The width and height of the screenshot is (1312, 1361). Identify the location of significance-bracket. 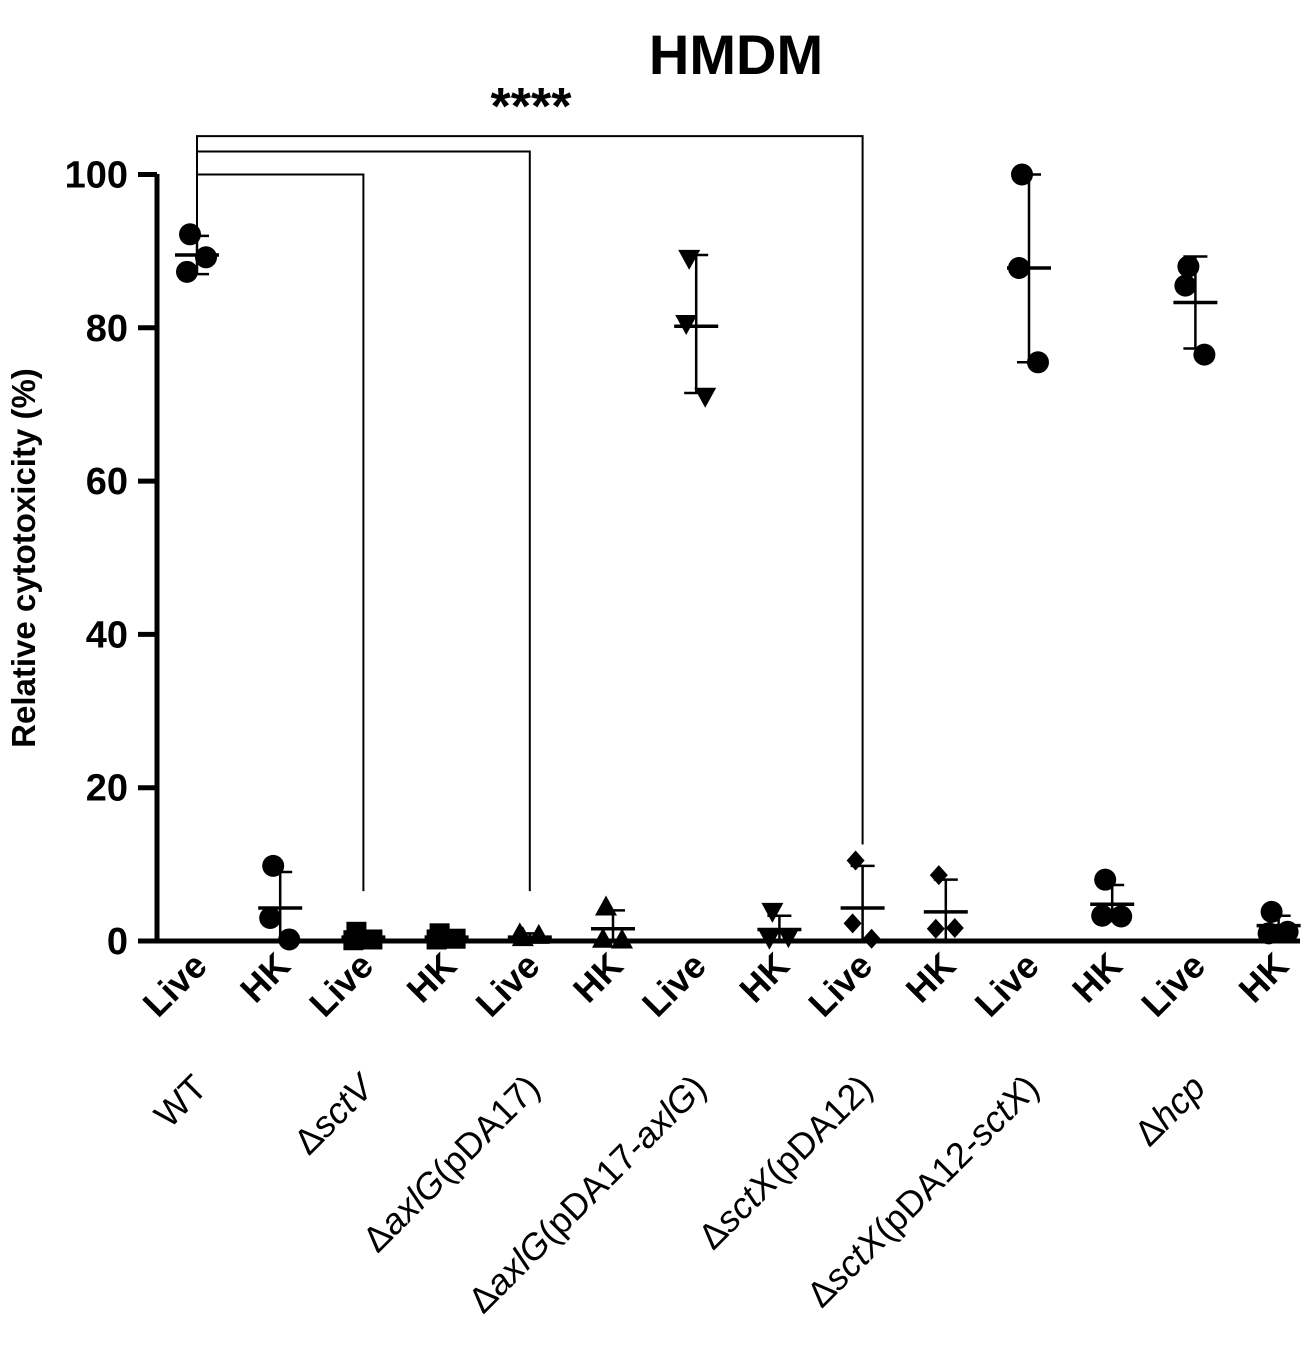
(280, 532).